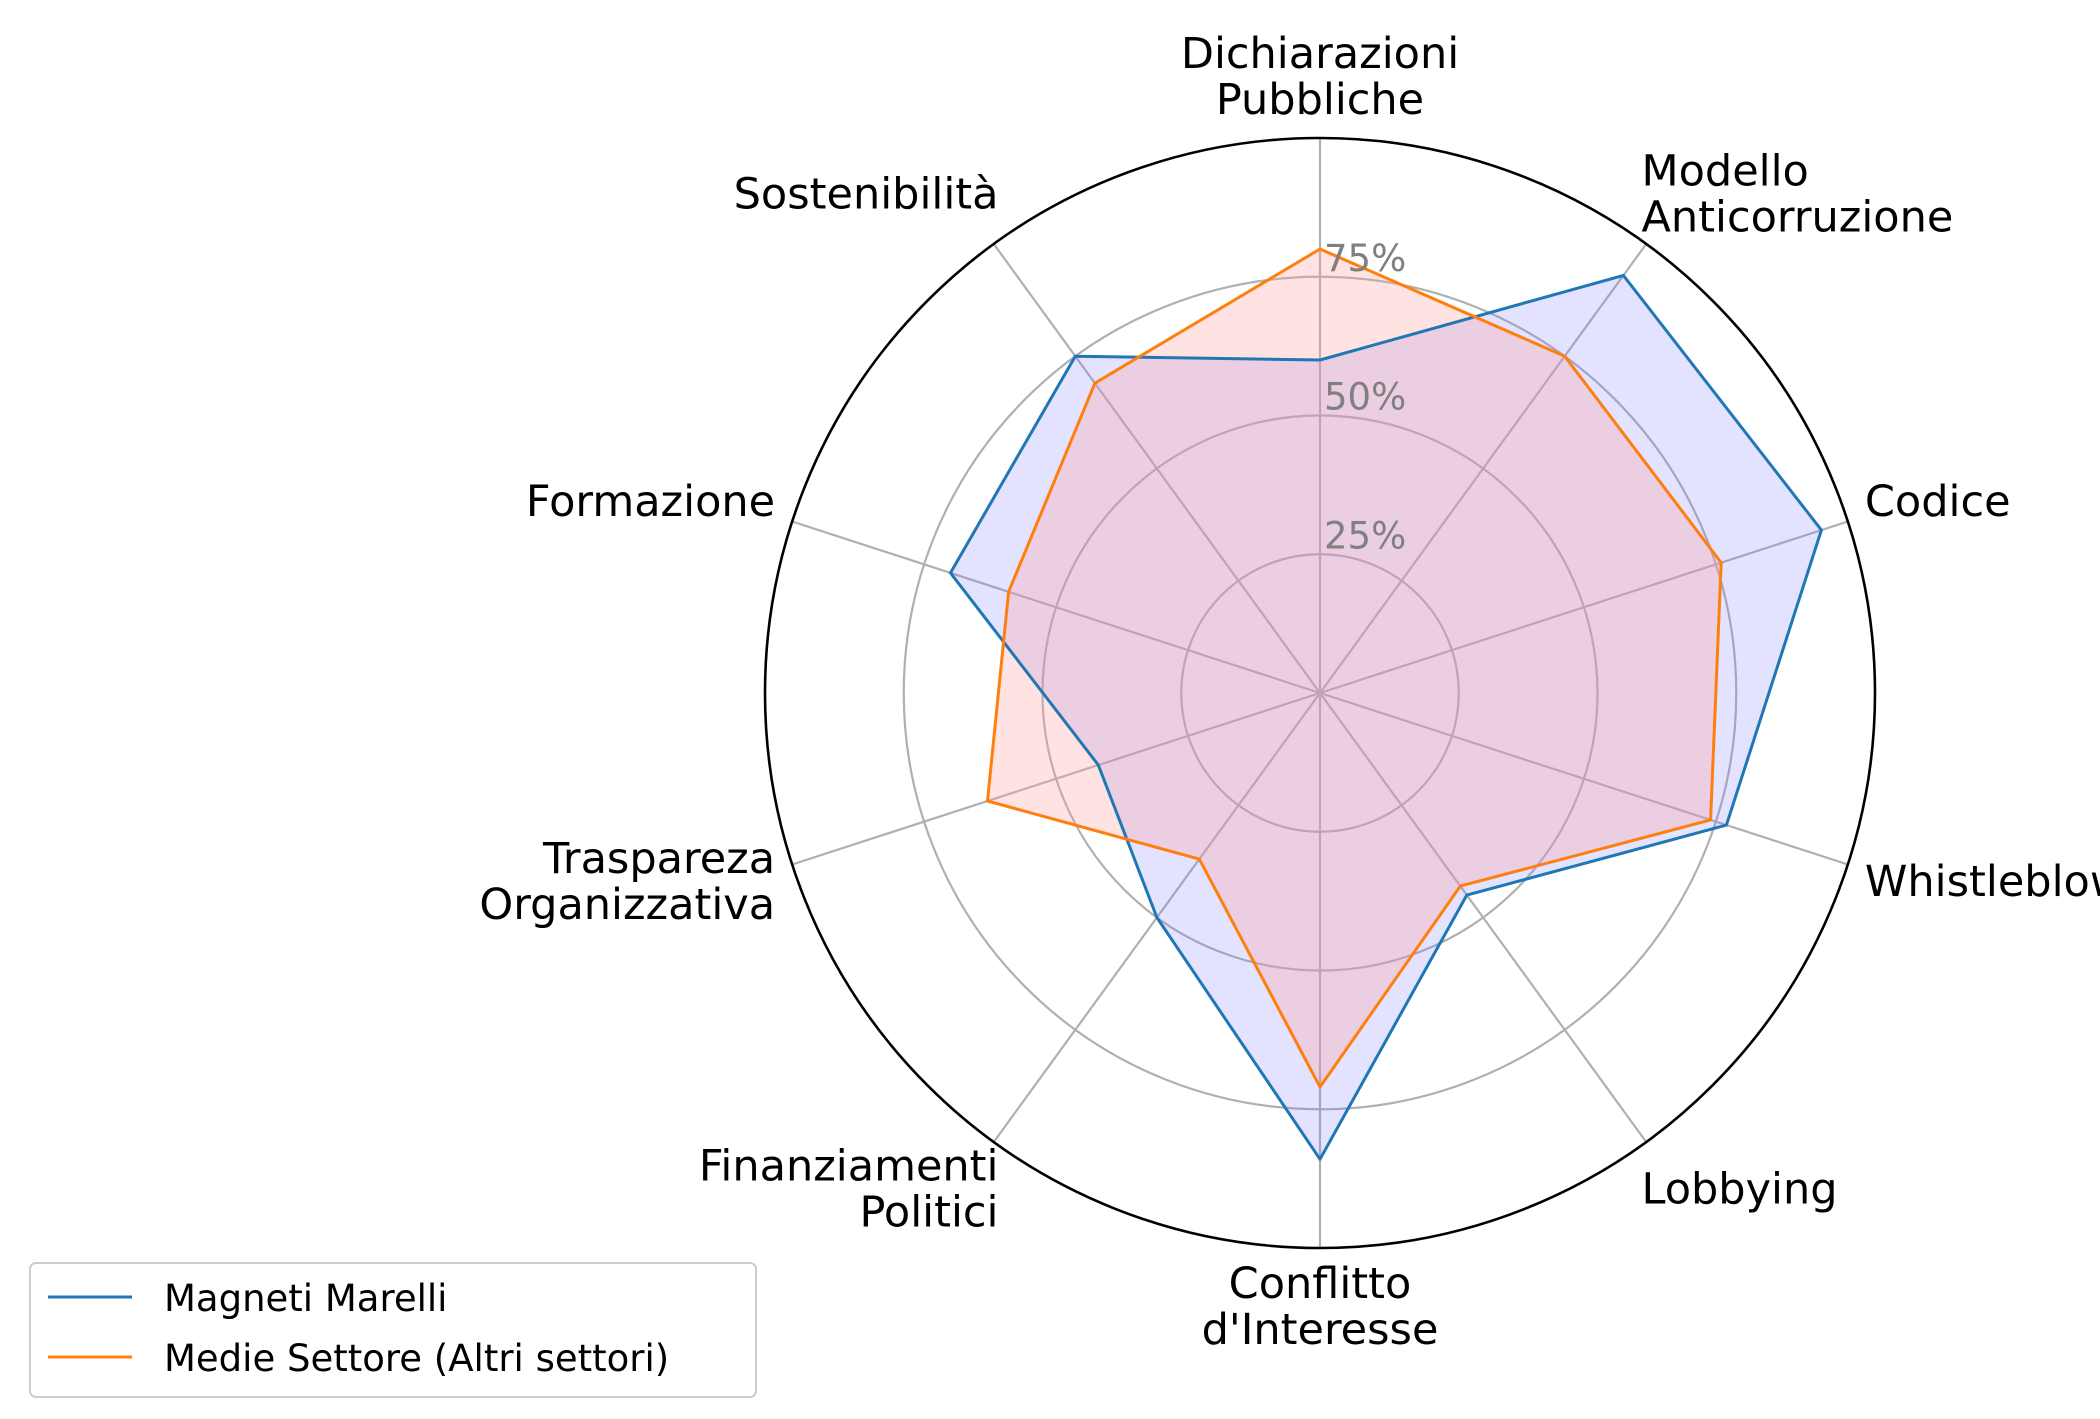 The height and width of the screenshot is (1419, 2100). What do you see at coordinates (650, 502) in the screenshot?
I see `axis-label-8-0: Formazione` at bounding box center [650, 502].